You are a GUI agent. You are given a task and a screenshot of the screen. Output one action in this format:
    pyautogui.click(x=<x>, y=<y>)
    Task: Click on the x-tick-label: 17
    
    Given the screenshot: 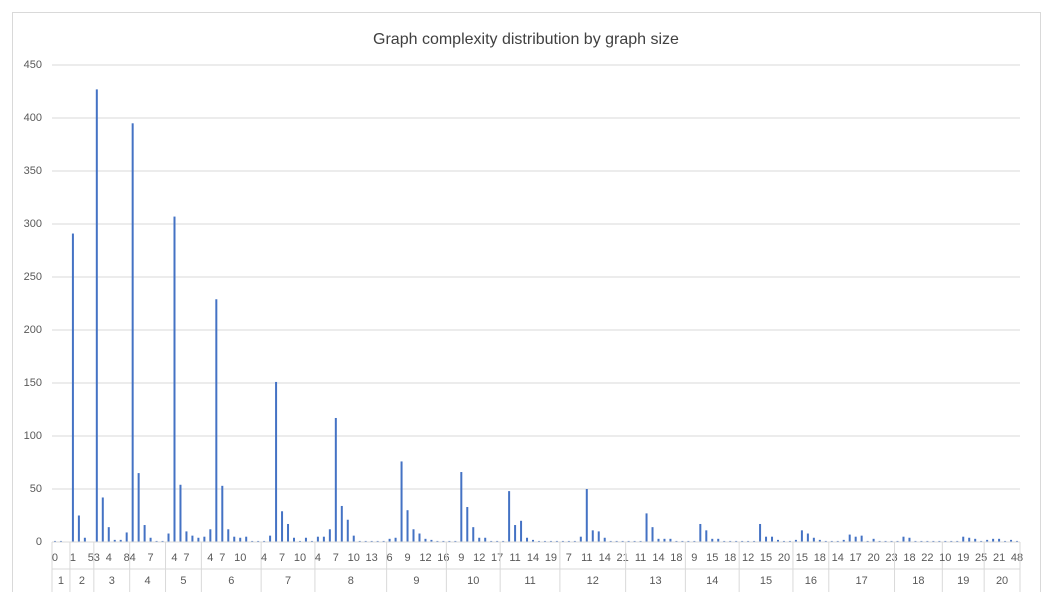 What is the action you would take?
    pyautogui.click(x=856, y=558)
    